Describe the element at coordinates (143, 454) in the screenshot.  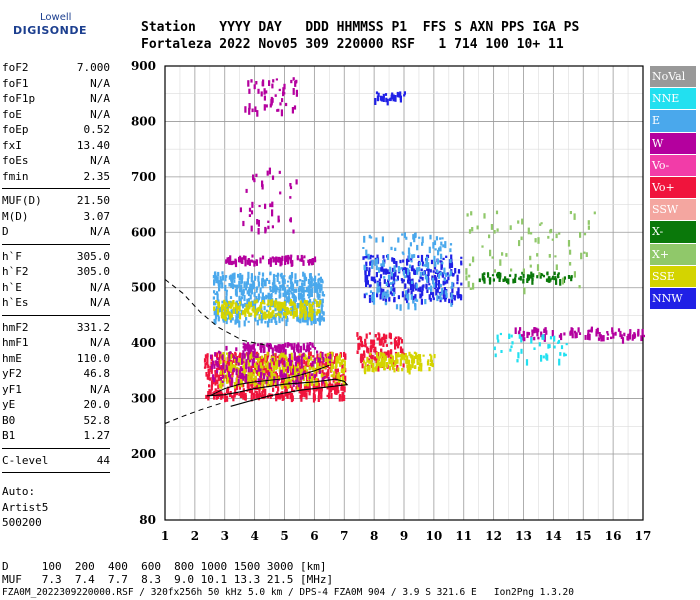
I see `y-tick-label: 200` at that location.